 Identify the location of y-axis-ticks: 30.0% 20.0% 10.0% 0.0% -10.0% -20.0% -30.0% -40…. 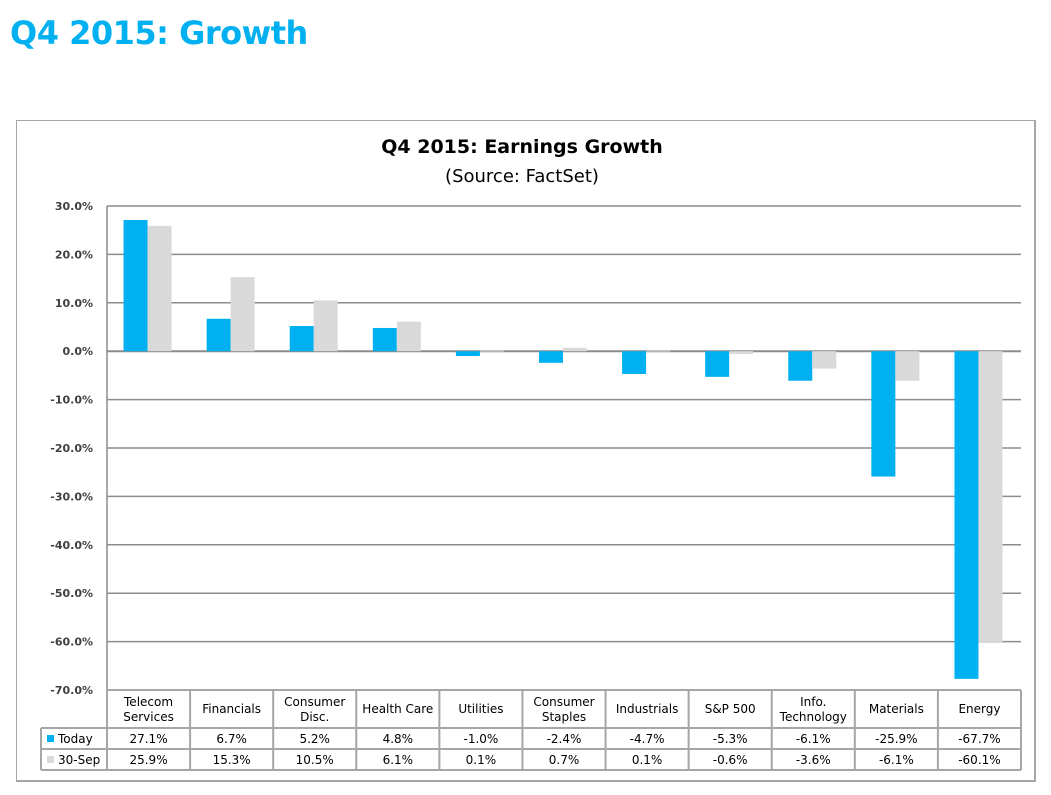
(71, 448).